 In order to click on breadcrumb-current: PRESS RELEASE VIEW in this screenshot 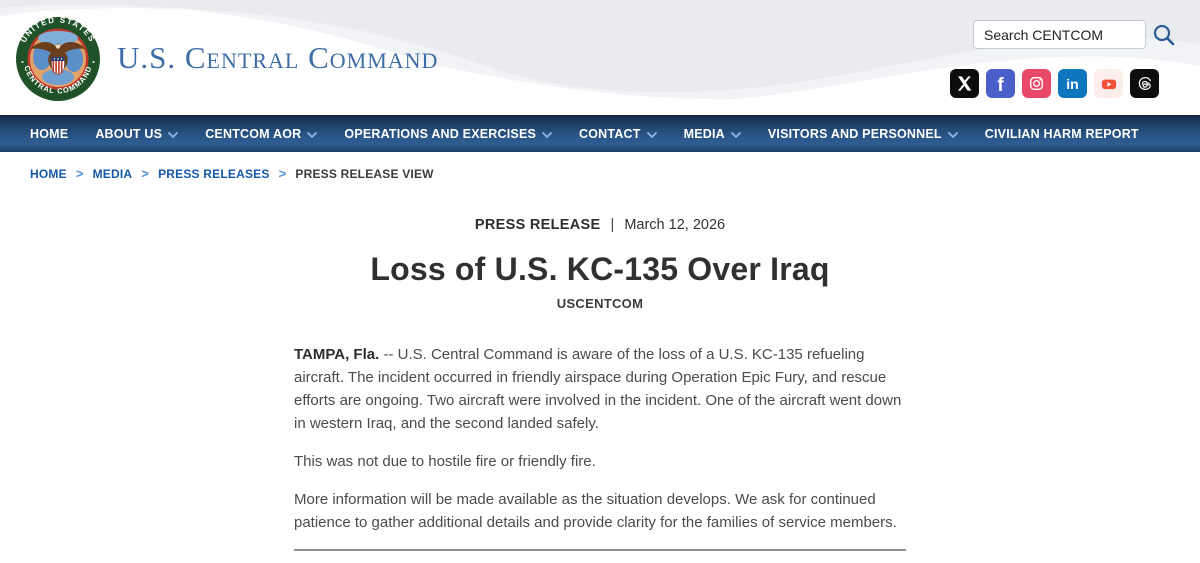, I will do `click(364, 173)`.